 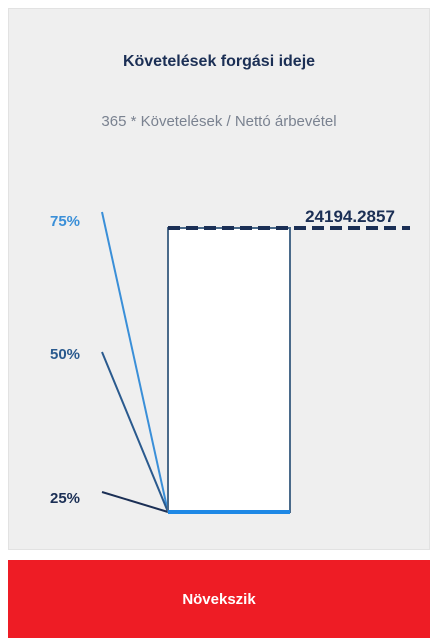 What do you see at coordinates (229, 370) in the screenshot?
I see `bar` at bounding box center [229, 370].